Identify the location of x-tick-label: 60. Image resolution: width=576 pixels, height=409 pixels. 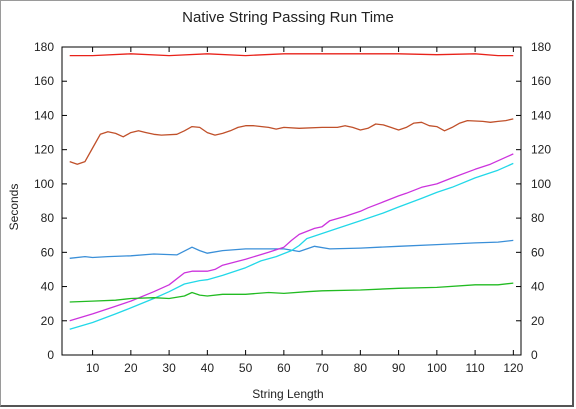
(284, 368).